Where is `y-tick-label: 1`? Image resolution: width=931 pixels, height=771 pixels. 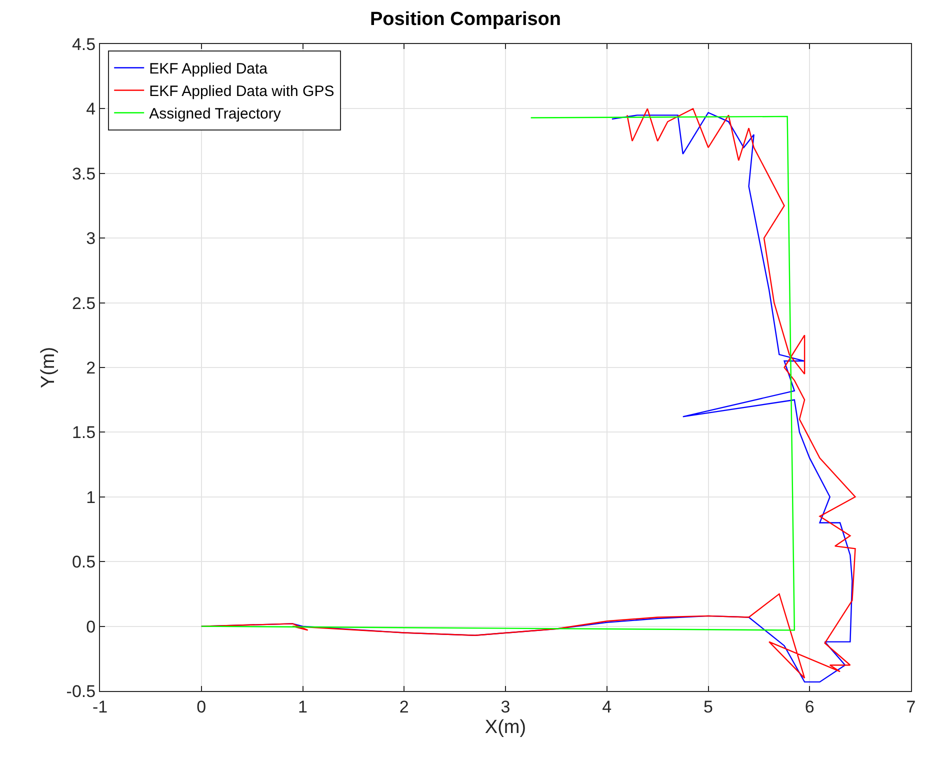 y-tick-label: 1 is located at coordinates (91, 497).